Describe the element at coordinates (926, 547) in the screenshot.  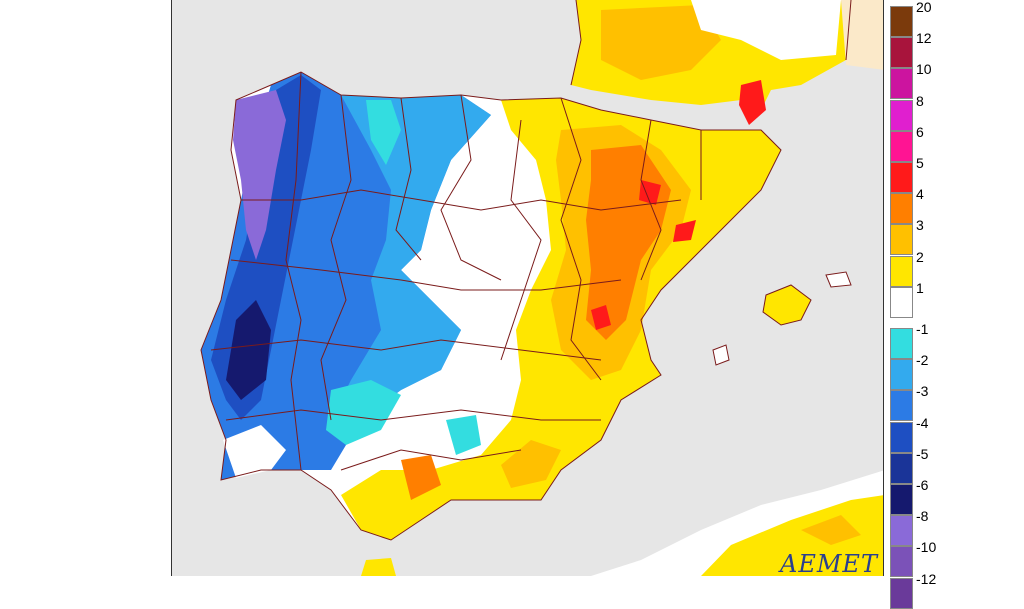
I see `legend-label: -10` at that location.